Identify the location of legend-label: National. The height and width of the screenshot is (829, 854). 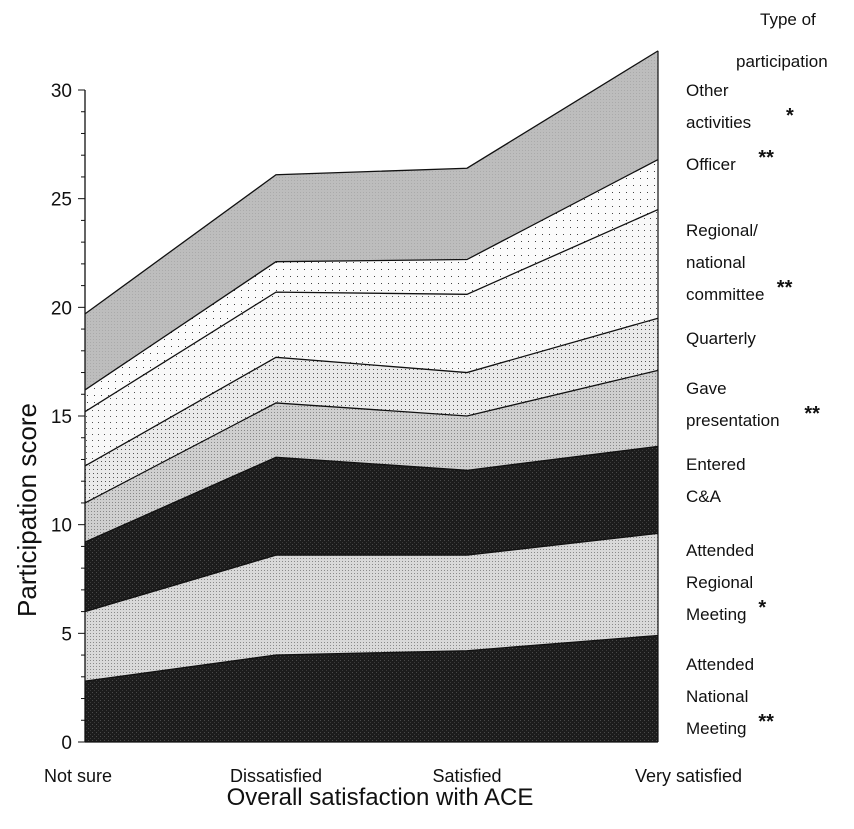
(717, 696).